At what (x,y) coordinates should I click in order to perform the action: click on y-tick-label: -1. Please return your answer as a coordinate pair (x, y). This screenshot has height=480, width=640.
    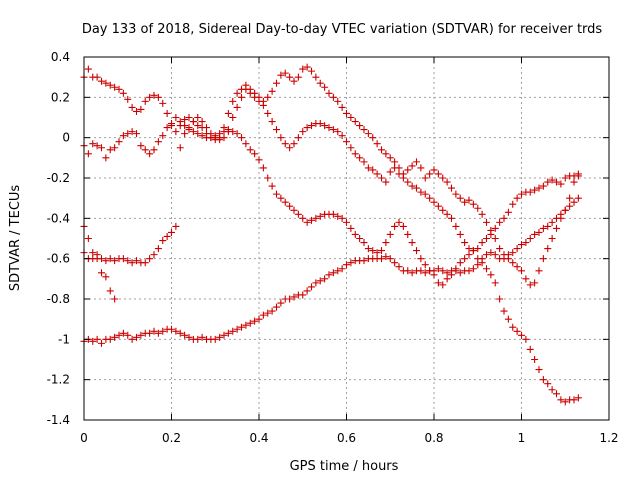
    Looking at the image, I should click on (64, 339).